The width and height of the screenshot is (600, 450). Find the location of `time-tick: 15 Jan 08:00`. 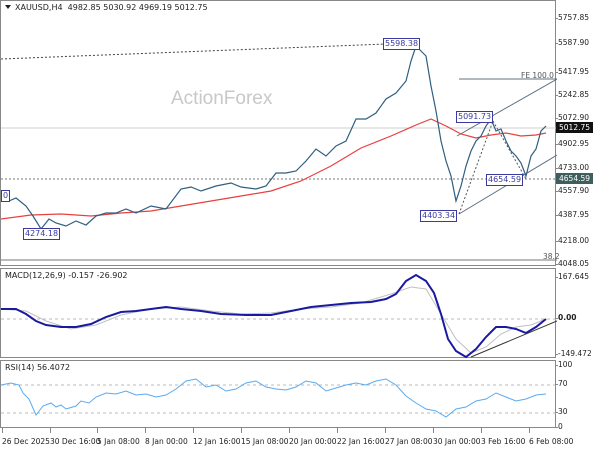

time-tick: 15 Jan 08:00 is located at coordinates (265, 441).